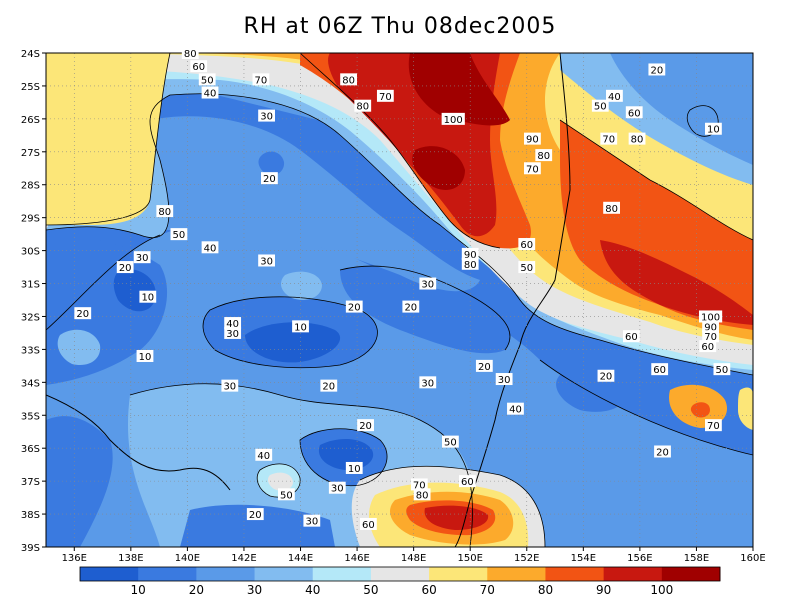  I want to click on field-island-30-40-a, so click(301, 285).